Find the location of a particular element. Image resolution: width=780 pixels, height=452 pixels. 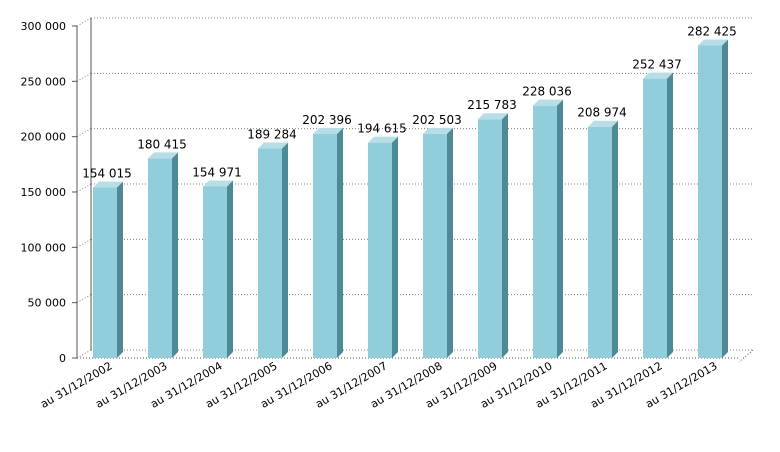

y-tick-label: 250 000 is located at coordinates (44, 81).